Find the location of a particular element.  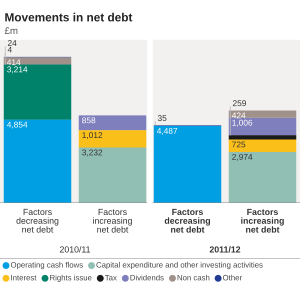

data-label: 1,006 is located at coordinates (242, 123).